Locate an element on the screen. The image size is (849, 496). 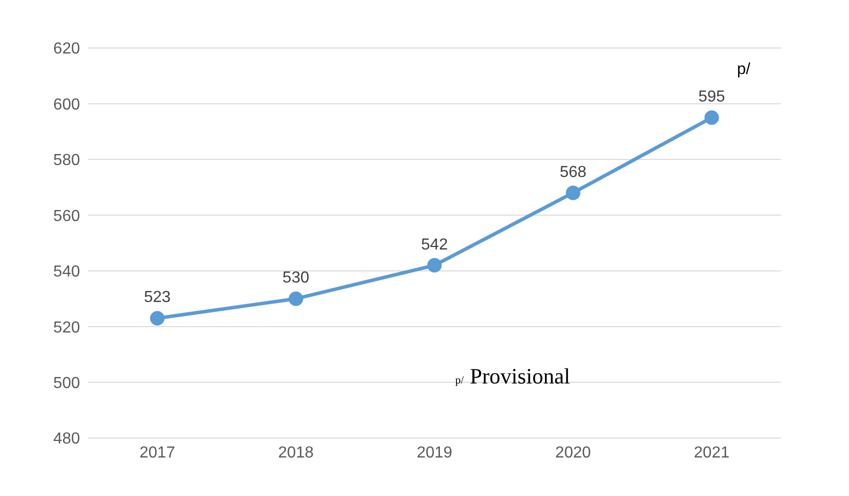
annotation: p/ Provisional is located at coordinates (512, 375).